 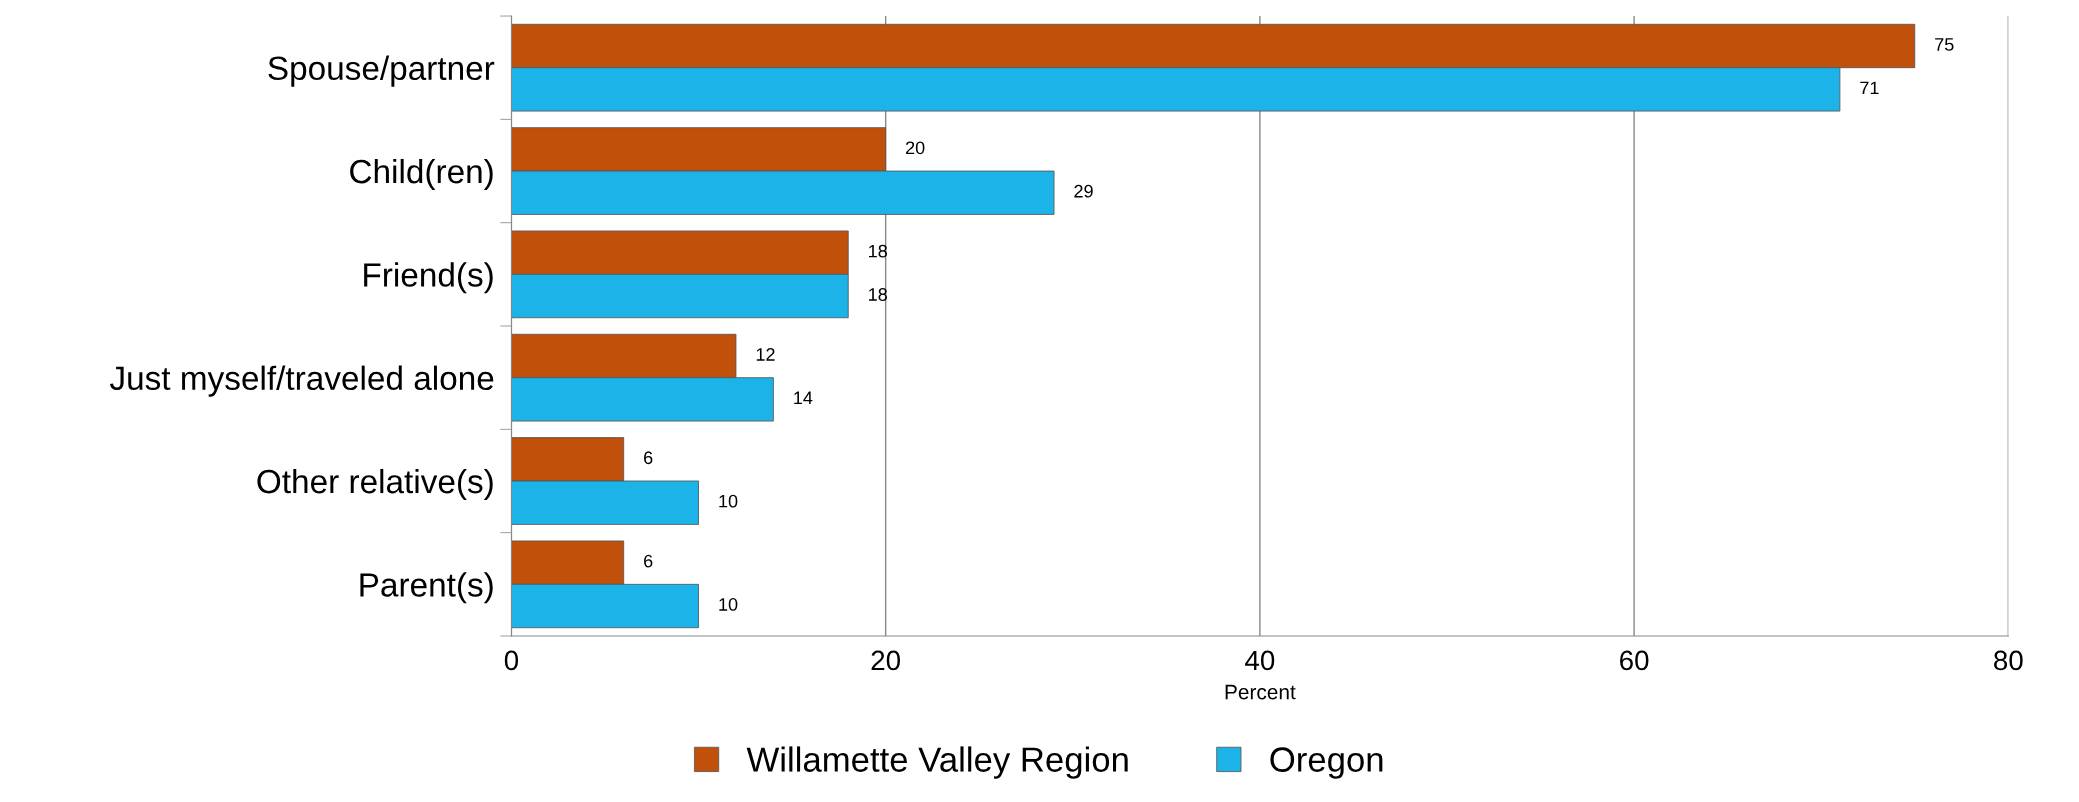 What do you see at coordinates (426, 588) in the screenshot?
I see `y-tick-label: Parent(s)` at bounding box center [426, 588].